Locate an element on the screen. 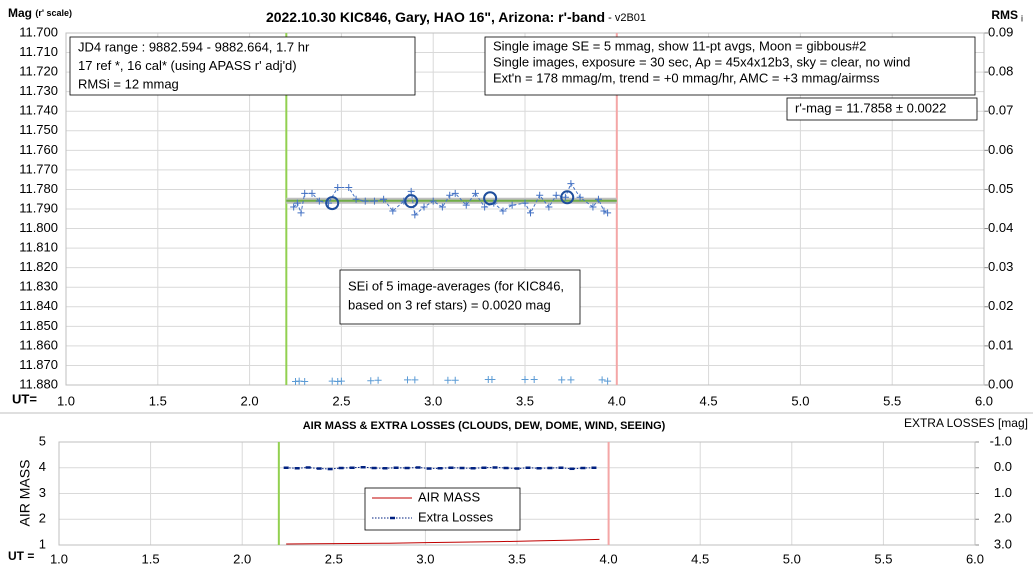 This screenshot has width=1033, height=569. y-tick-label: 11.820 is located at coordinates (38, 266).